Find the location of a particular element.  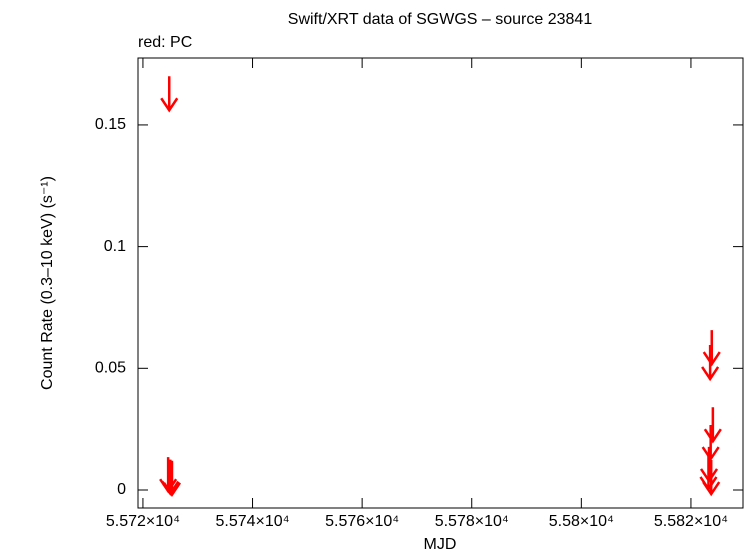

x-tick-label: 5.576×10⁴ is located at coordinates (362, 521).